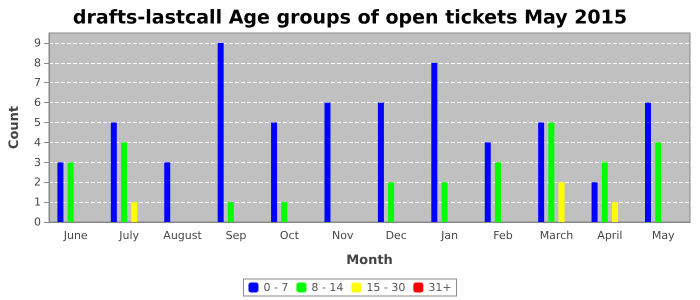 The height and width of the screenshot is (300, 700). What do you see at coordinates (343, 235) in the screenshot?
I see `x-tick-label: Nov` at bounding box center [343, 235].